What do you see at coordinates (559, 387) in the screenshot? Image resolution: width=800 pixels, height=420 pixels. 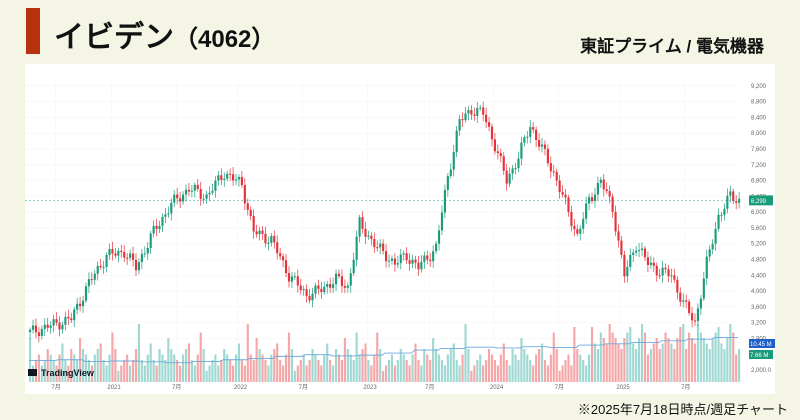 I see `x-tick-label: 7月` at bounding box center [559, 387].